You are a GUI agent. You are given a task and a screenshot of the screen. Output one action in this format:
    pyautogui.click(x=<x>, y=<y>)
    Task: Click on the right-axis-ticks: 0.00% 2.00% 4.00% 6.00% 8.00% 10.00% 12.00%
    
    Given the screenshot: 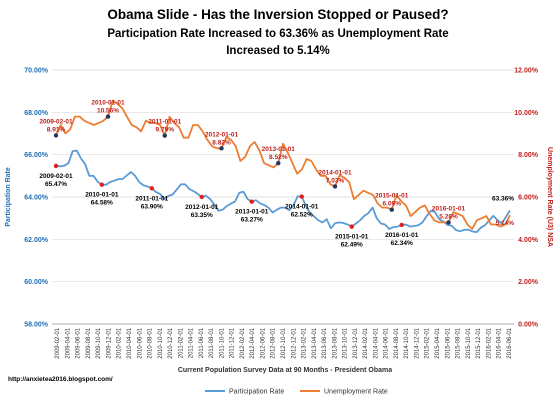 What is the action you would take?
    pyautogui.click(x=526, y=198)
    